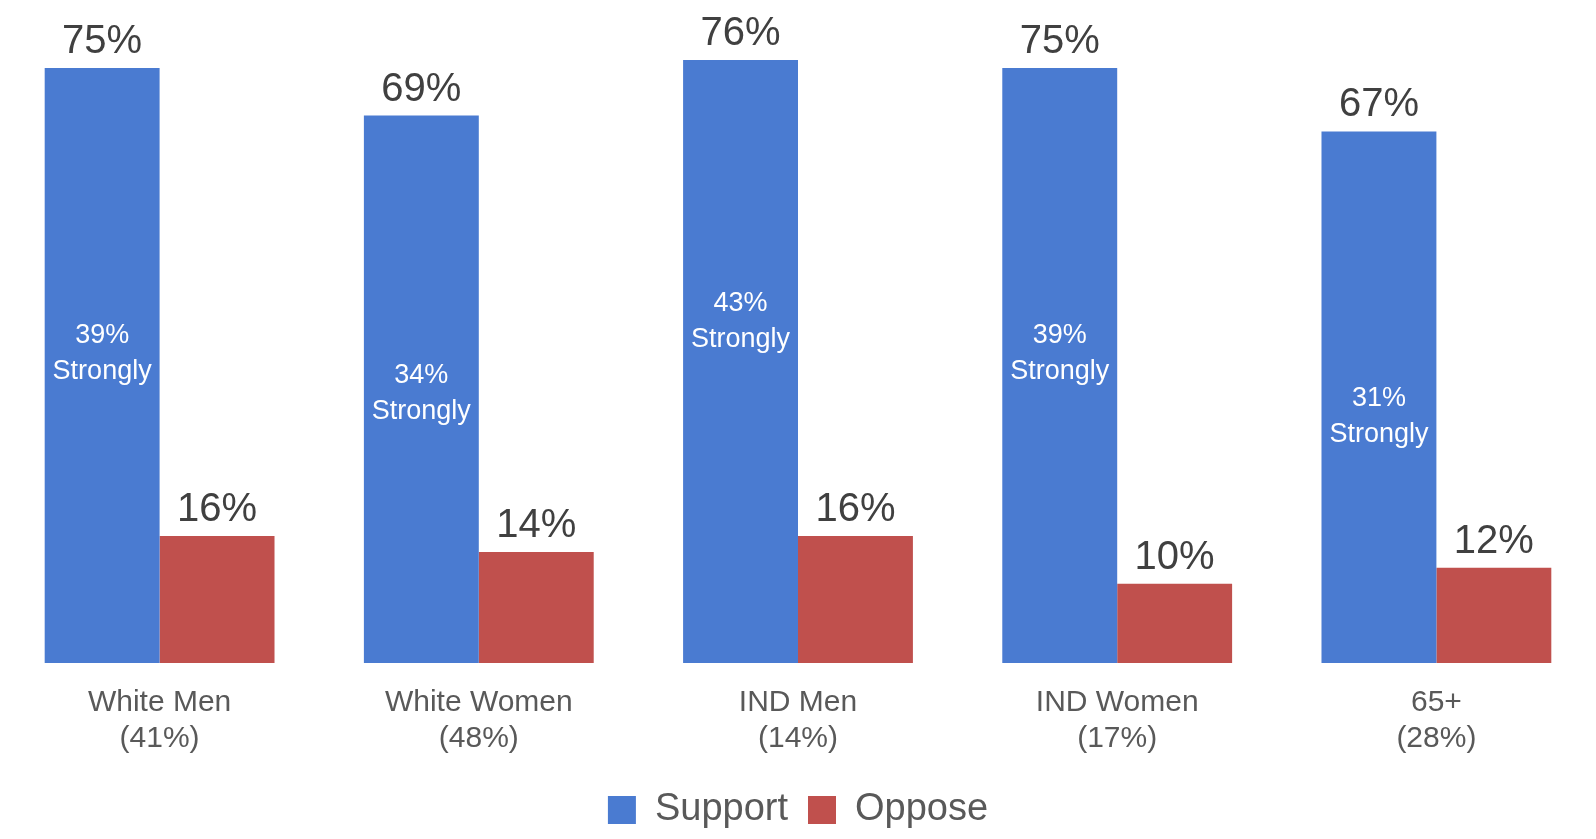 This screenshot has width=1596, height=839. Describe the element at coordinates (1436, 719) in the screenshot. I see `x-tick-label: 65+ (28%)` at that location.